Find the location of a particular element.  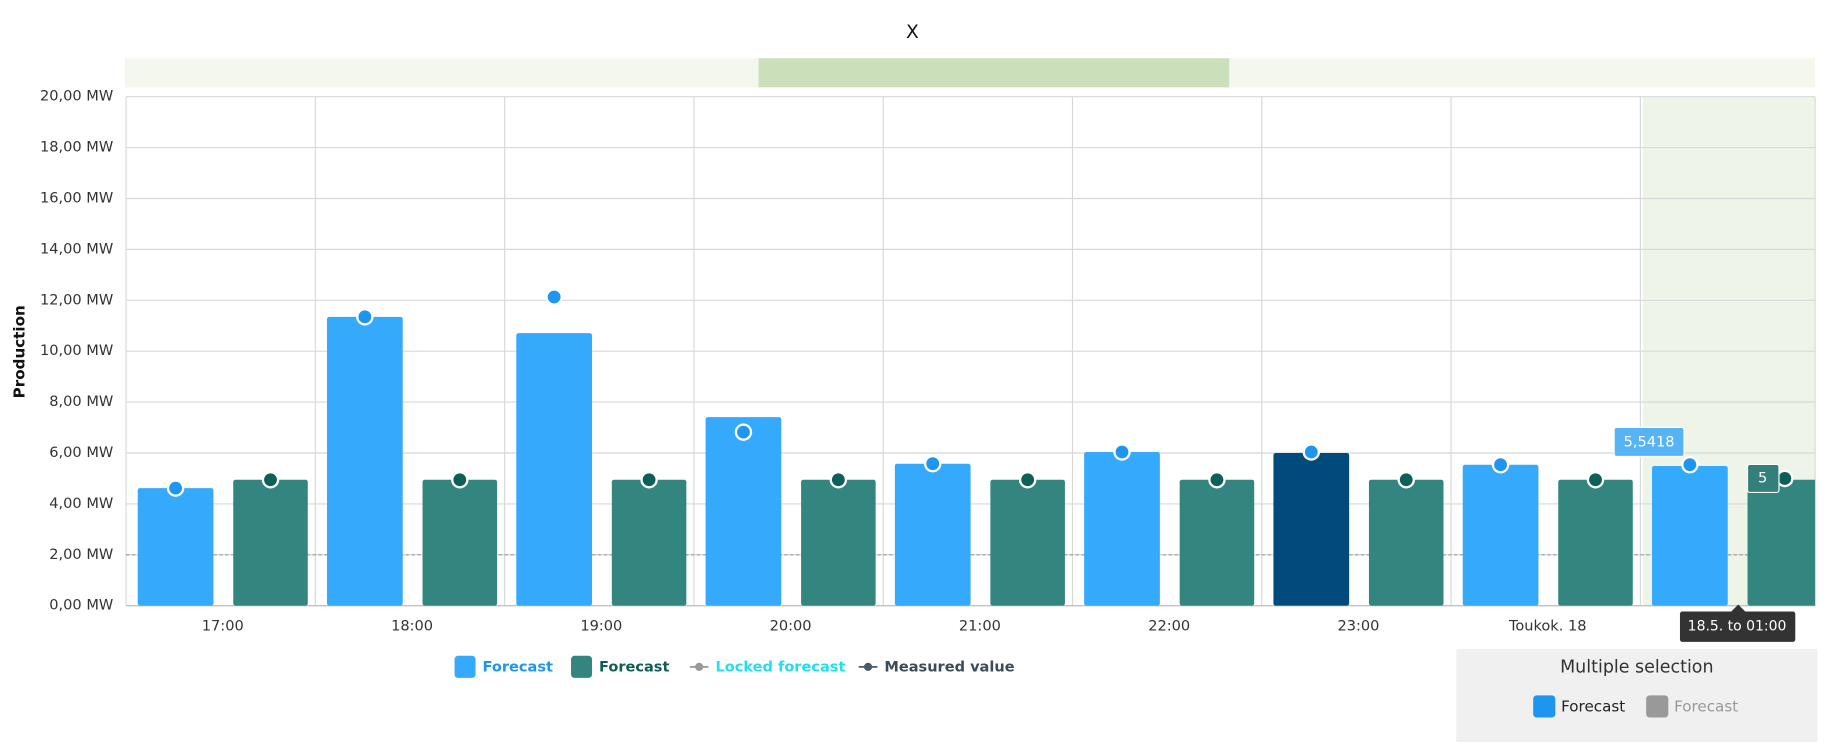

y-tick-label: 18,00 MW is located at coordinates (76, 147).